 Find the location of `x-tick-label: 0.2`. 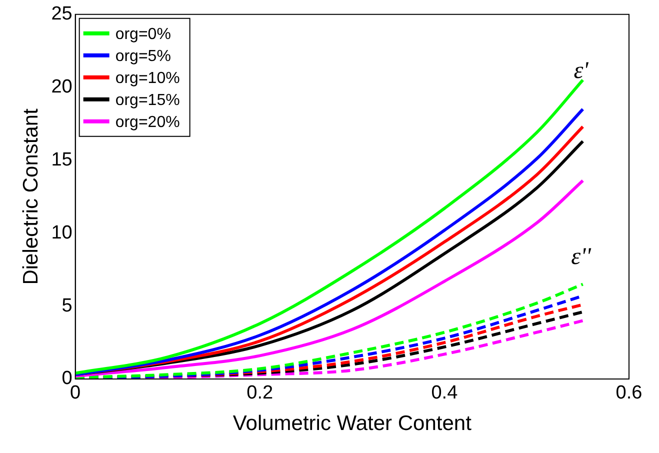

x-tick-label: 0.2 is located at coordinates (260, 393).